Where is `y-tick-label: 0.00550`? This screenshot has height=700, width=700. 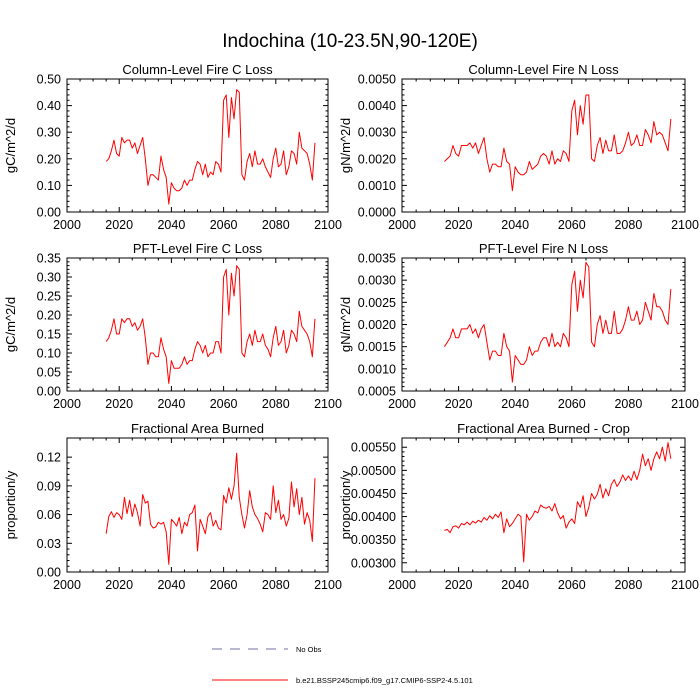 y-tick-label: 0.00550 is located at coordinates (373, 448).